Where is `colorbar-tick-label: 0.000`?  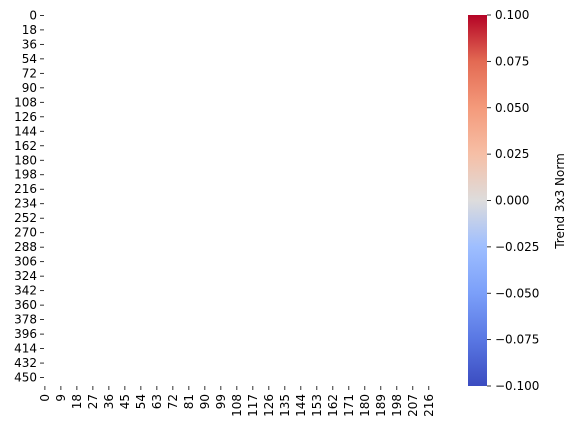 colorbar-tick-label: 0.000 is located at coordinates (512, 201).